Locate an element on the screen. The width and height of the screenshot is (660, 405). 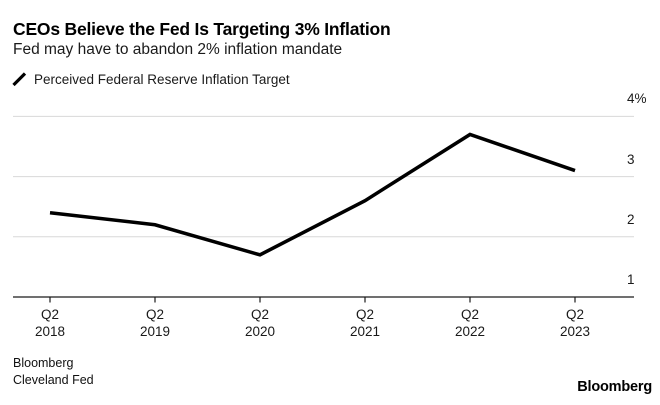
y-tick-label: 4% is located at coordinates (637, 99).